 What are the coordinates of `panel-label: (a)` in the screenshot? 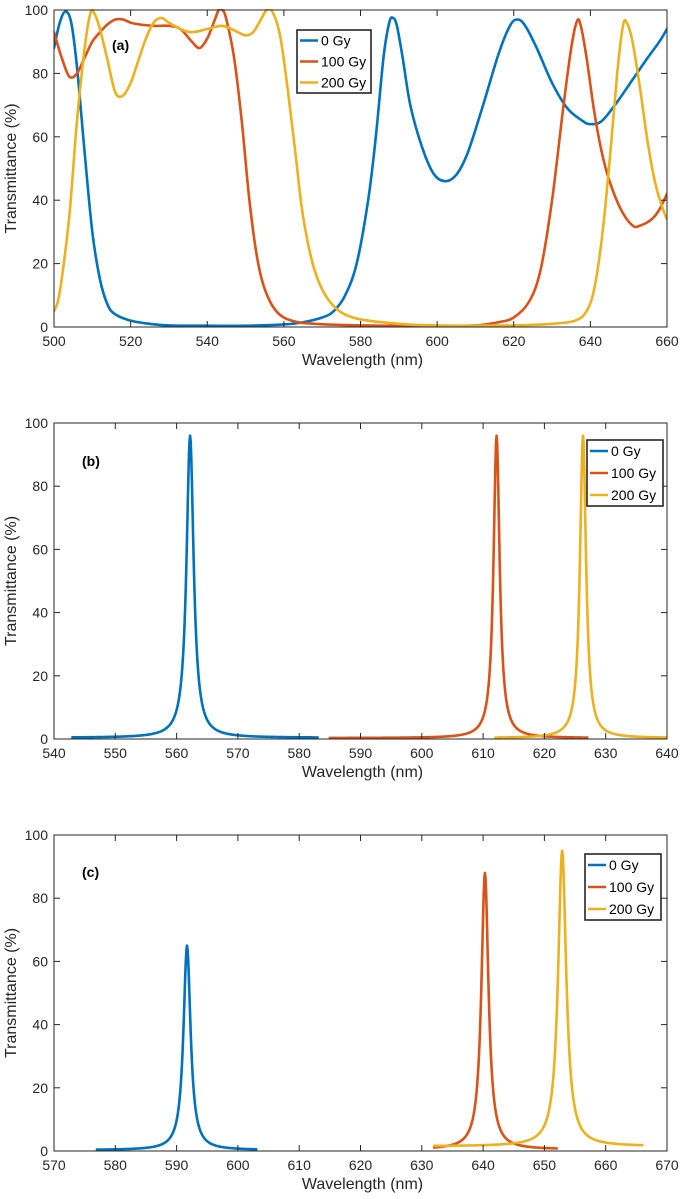 It's located at (120, 45).